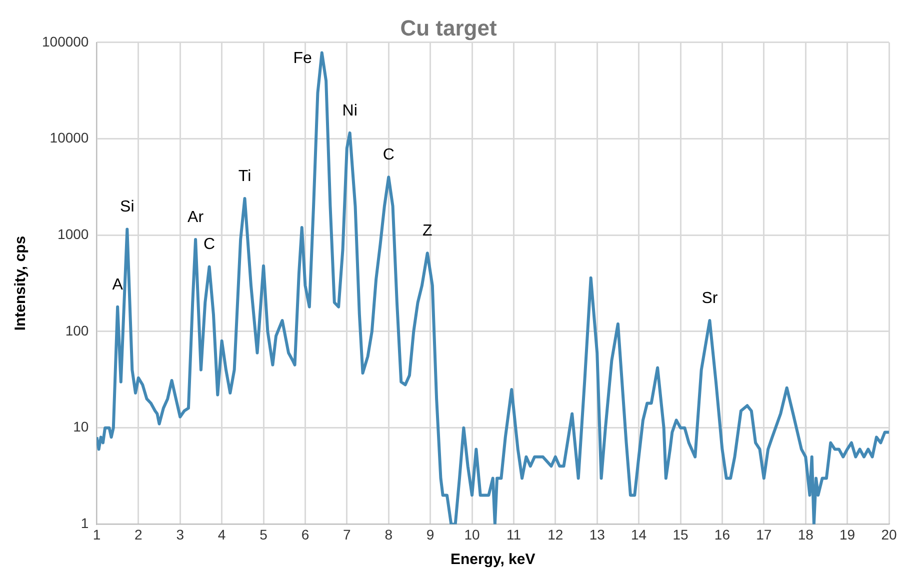  What do you see at coordinates (449, 27) in the screenshot?
I see `chart-title: Cu target` at bounding box center [449, 27].